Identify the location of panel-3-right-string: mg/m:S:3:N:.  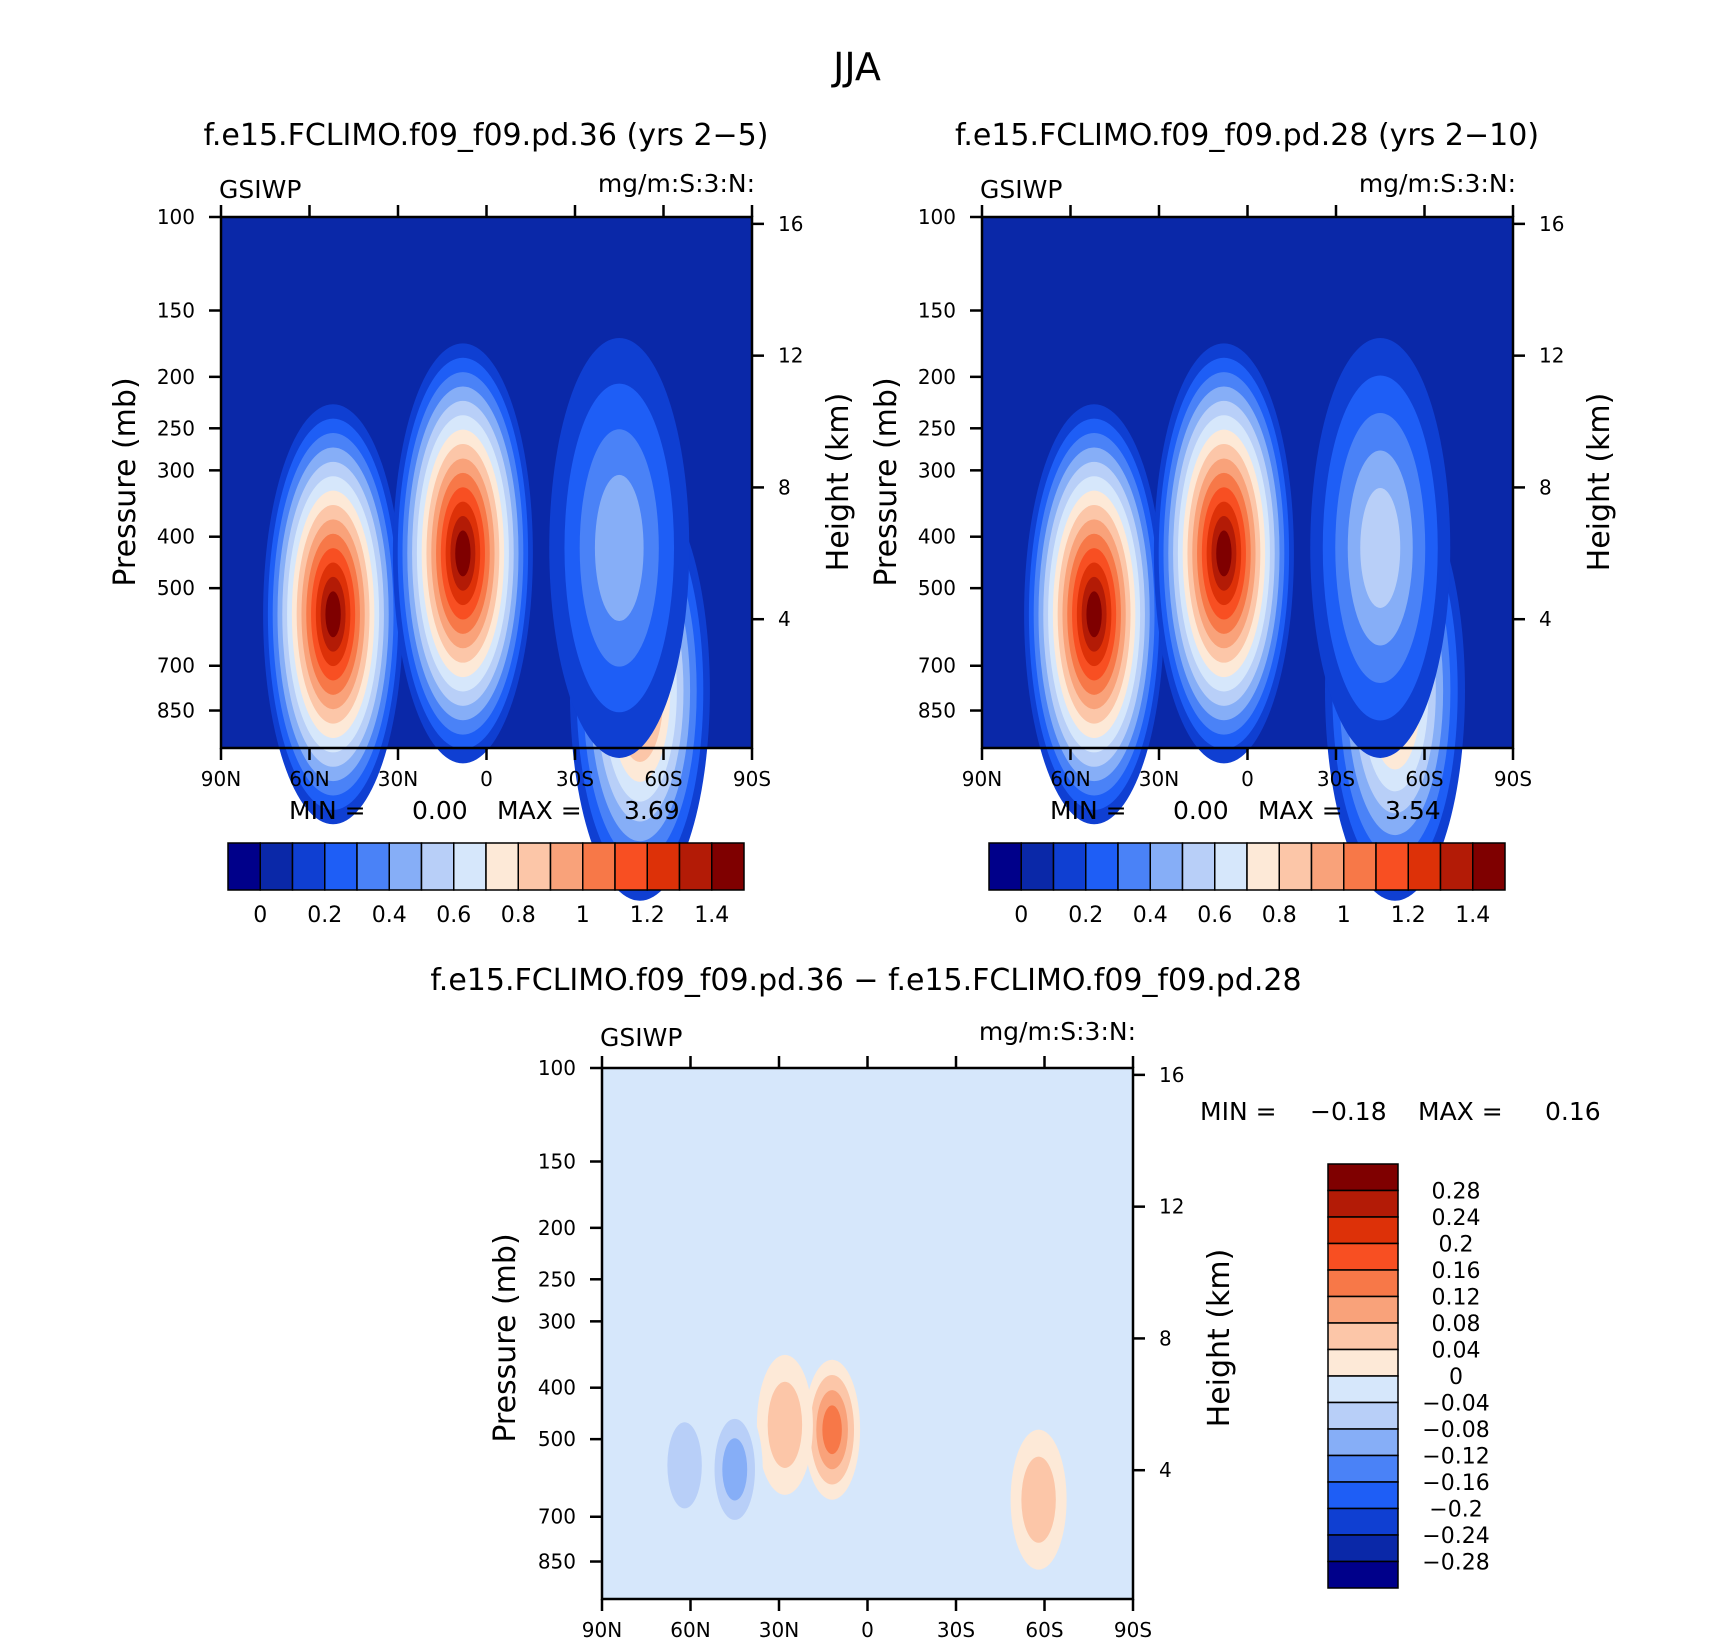
(1057, 1031).